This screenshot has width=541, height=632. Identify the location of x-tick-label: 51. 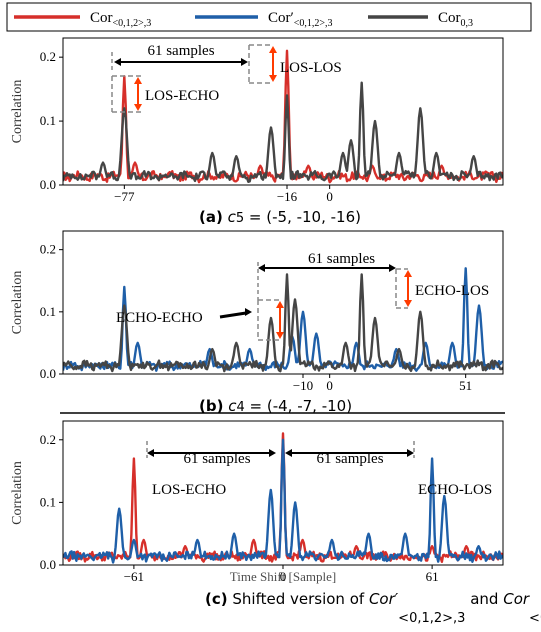
(465, 385).